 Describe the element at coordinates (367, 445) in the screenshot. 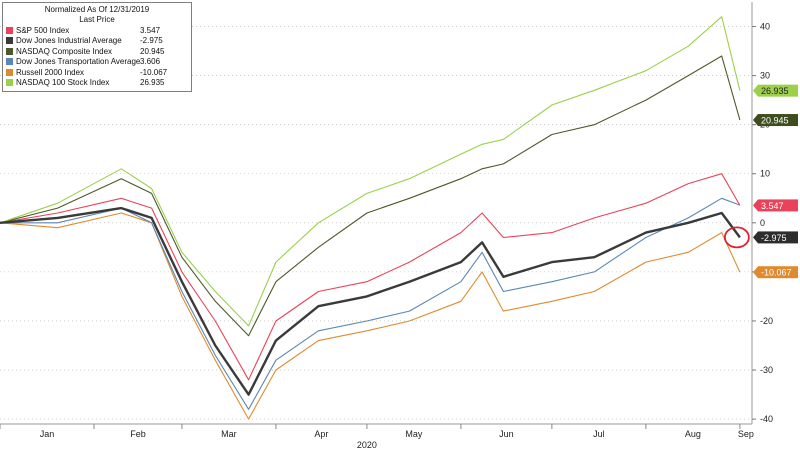

I see `x-year-label: 2020` at that location.